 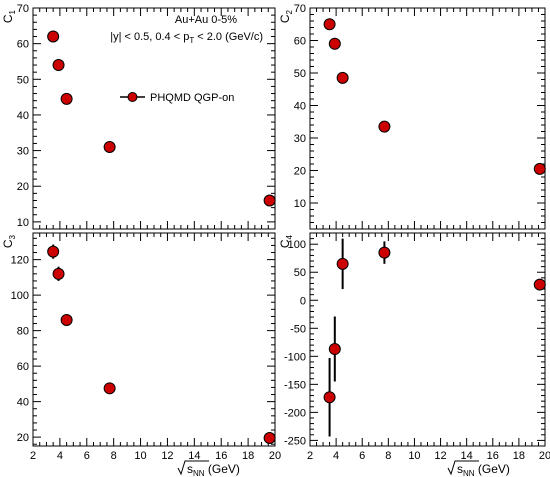 What do you see at coordinates (295, 441) in the screenshot?
I see `y-tick-label: -250` at bounding box center [295, 441].